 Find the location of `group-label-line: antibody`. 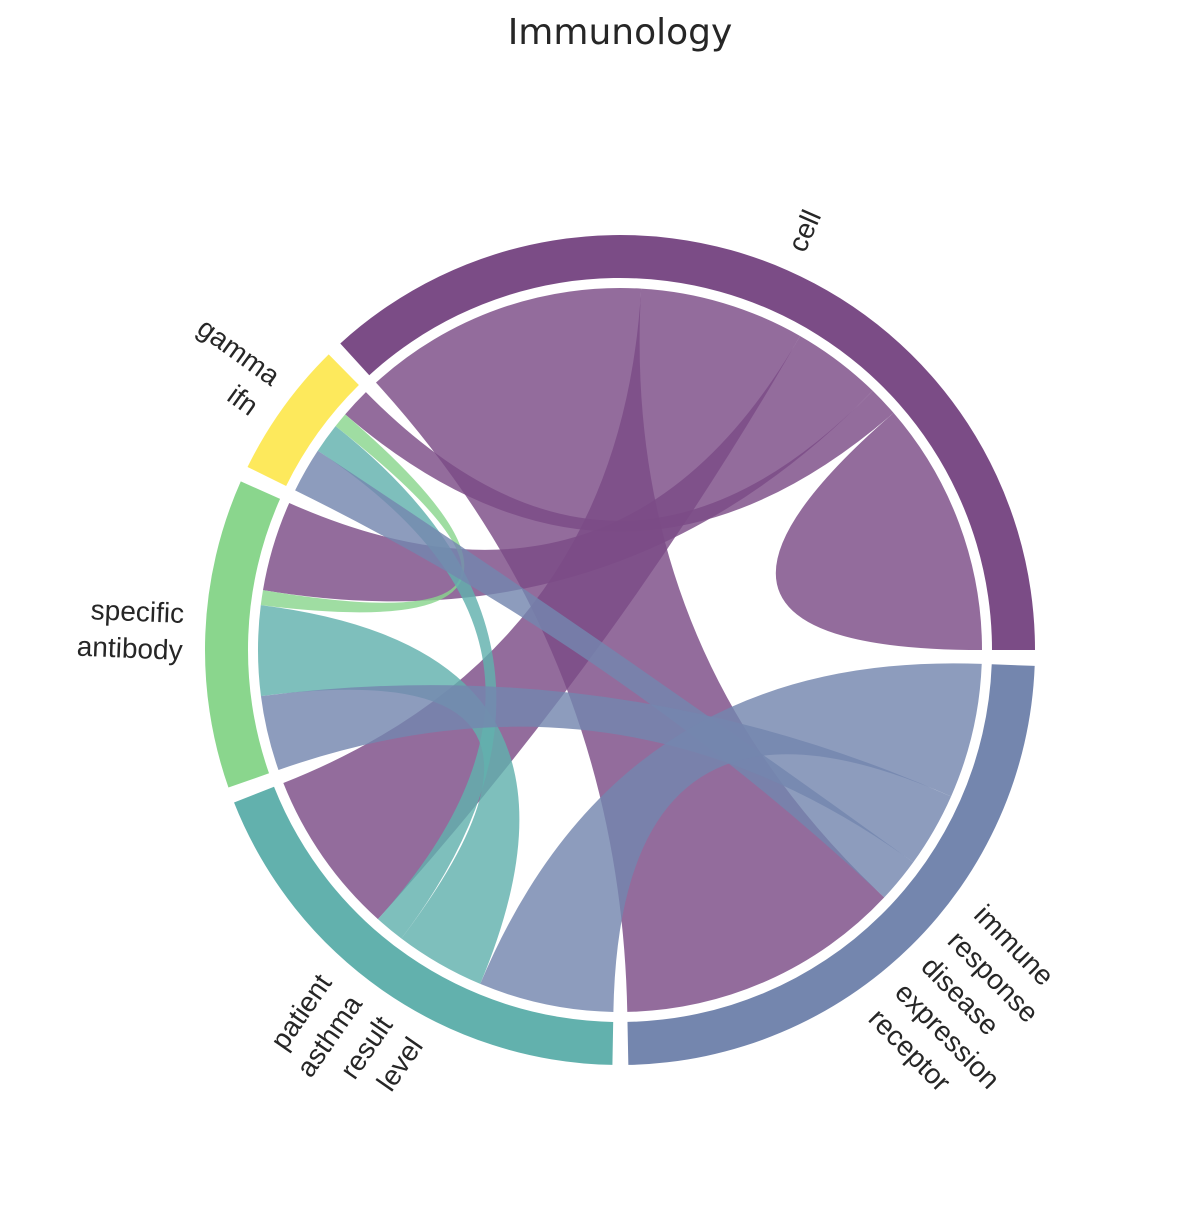

group-label-line: antibody is located at coordinates (129, 648).